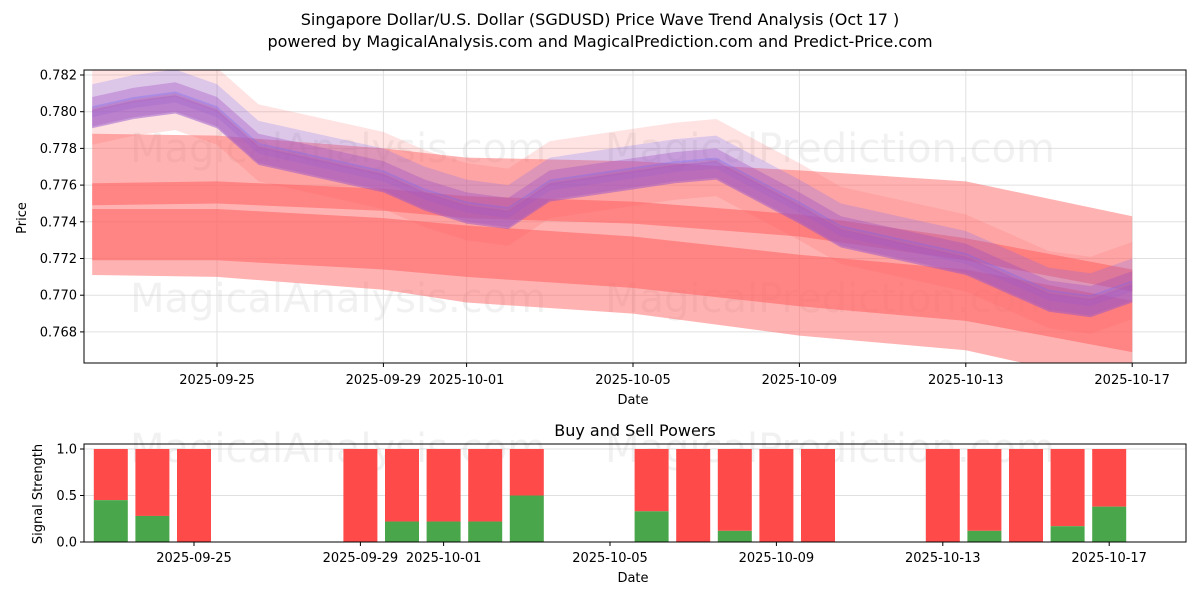 This screenshot has width=1200, height=600. I want to click on y-tick-label: 0.776, so click(58, 186).